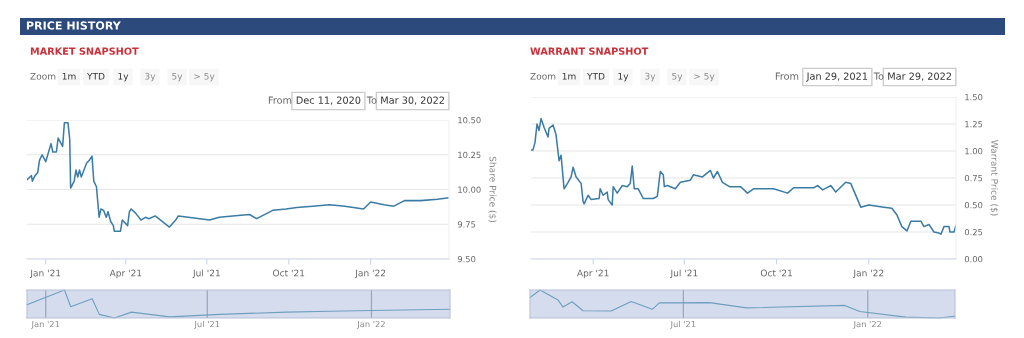  Describe the element at coordinates (994, 178) in the screenshot. I see `y-axis-title: Warrant Price ($)` at that location.